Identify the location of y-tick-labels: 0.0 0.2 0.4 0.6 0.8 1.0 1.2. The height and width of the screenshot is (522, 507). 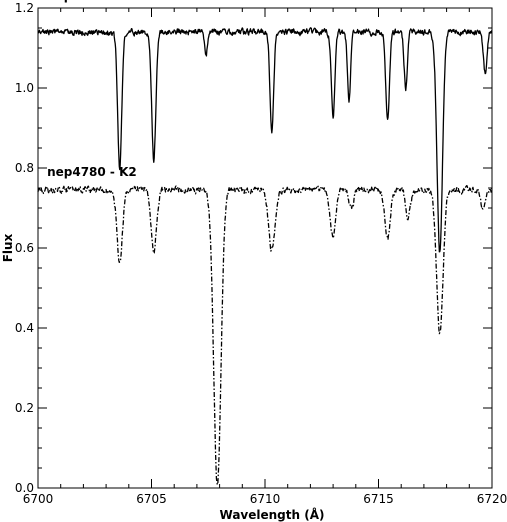
(24, 248).